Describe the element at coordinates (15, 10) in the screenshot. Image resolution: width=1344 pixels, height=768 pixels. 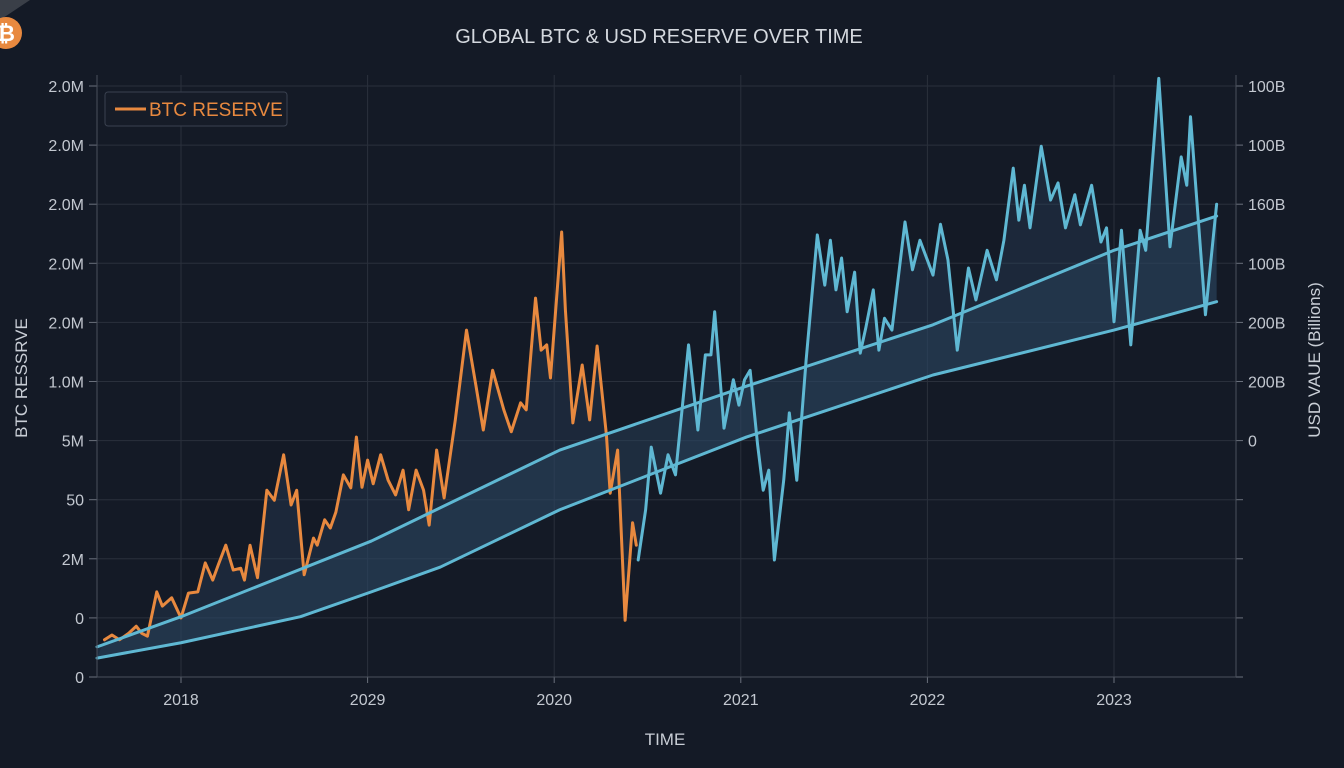
I see `corner-decoration` at that location.